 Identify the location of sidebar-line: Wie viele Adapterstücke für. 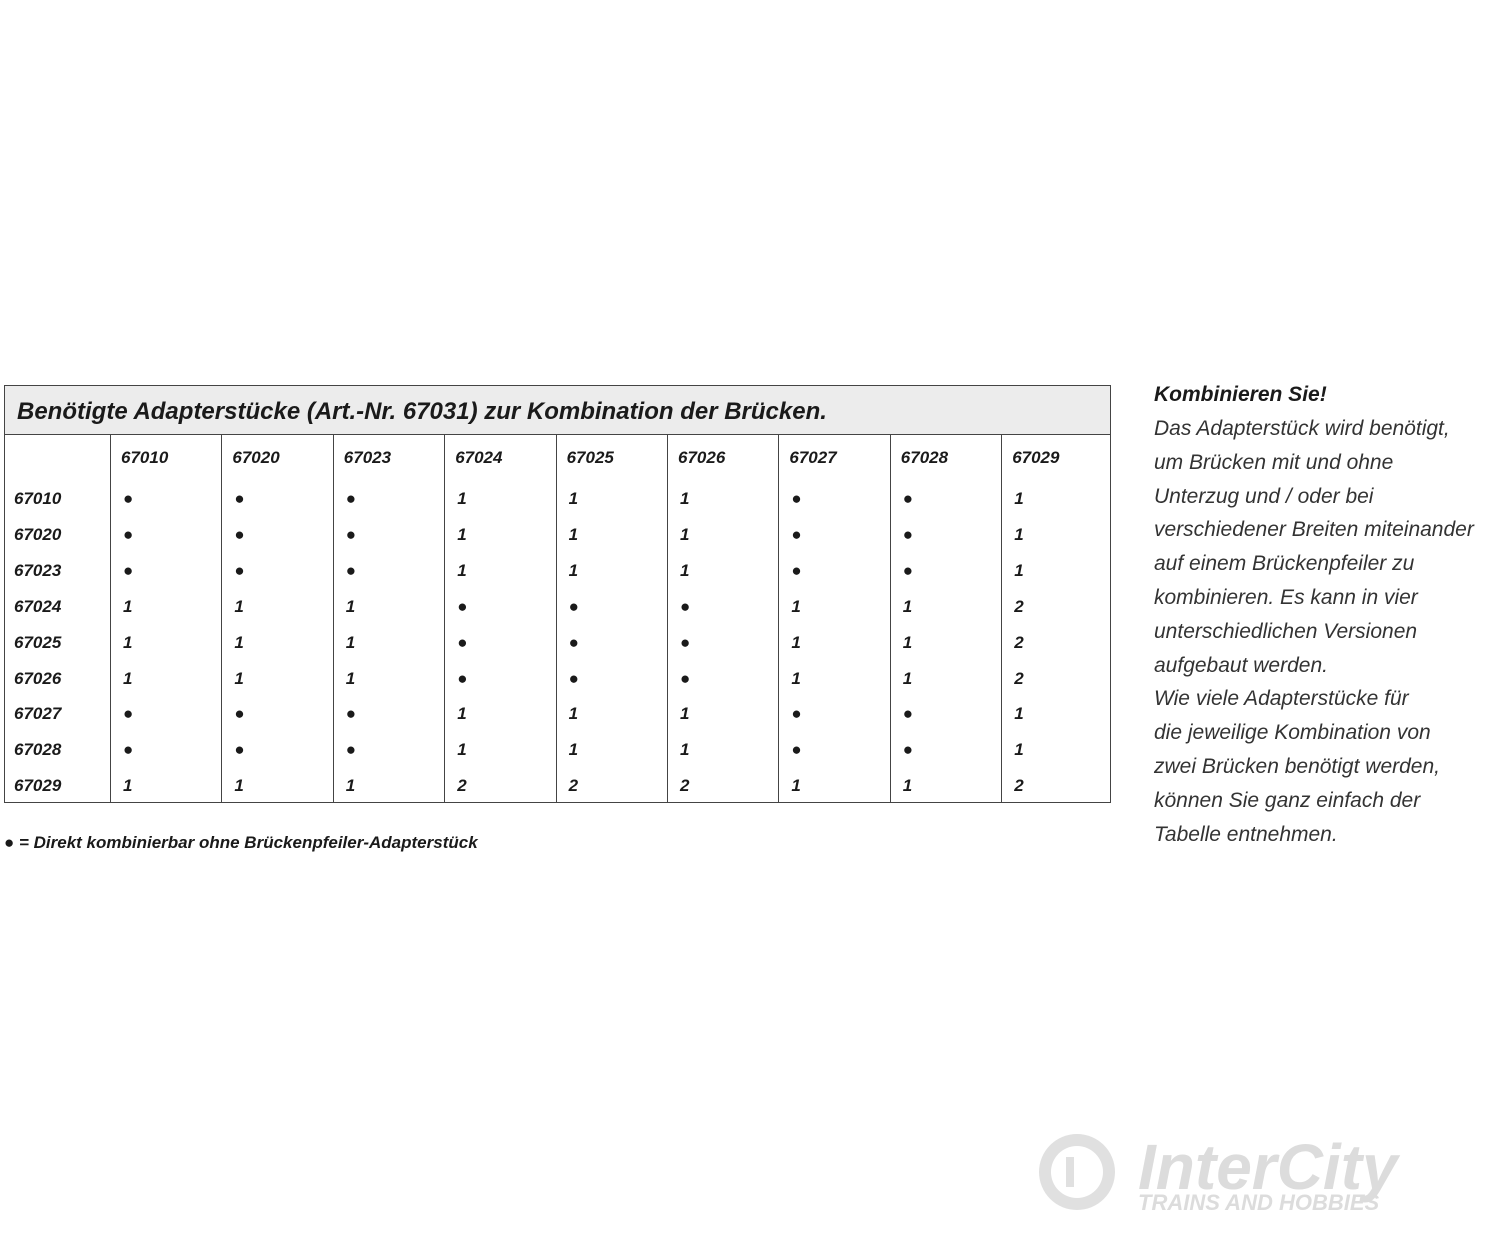
(1281, 699).